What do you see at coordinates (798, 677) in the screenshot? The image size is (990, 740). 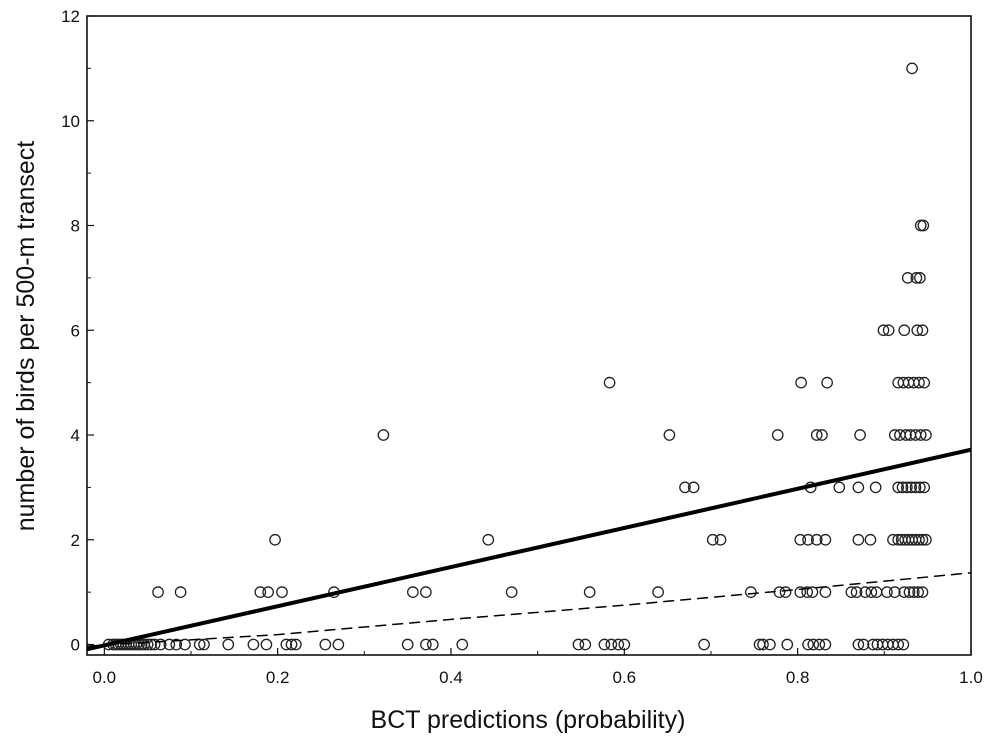 I see `x-tick-label: 0.8` at bounding box center [798, 677].